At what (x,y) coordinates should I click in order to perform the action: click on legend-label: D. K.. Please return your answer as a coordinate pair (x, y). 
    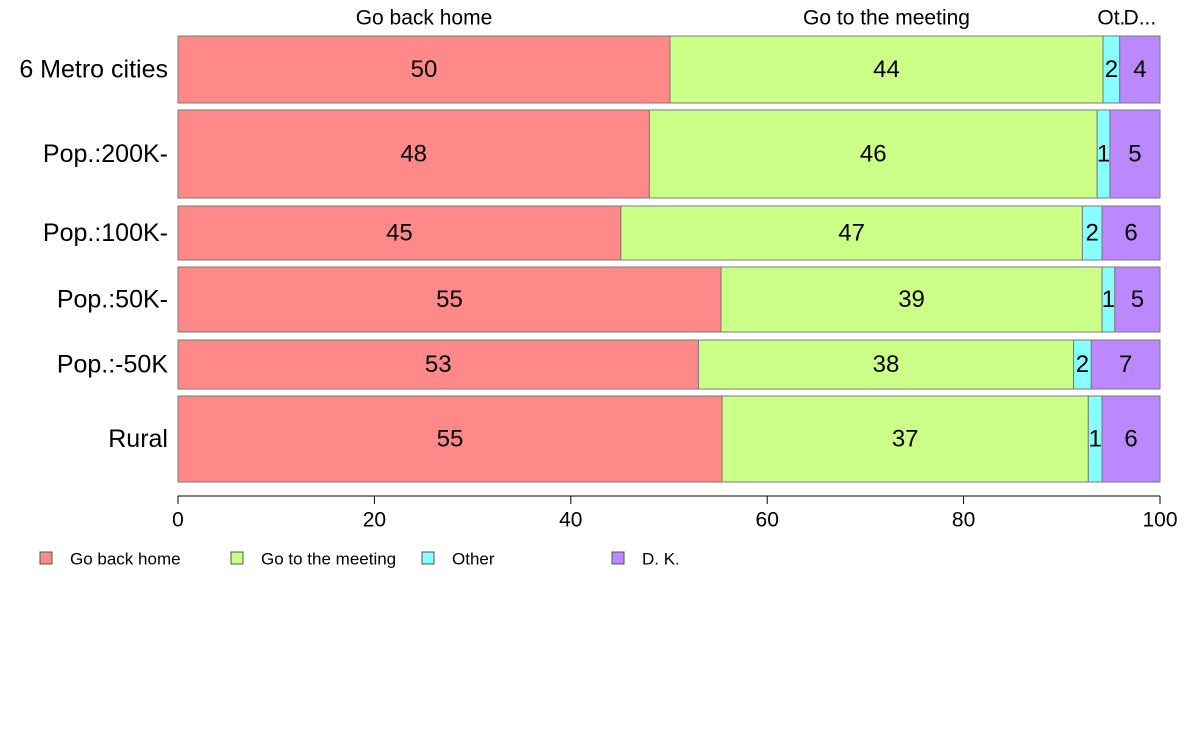
    Looking at the image, I should click on (661, 559).